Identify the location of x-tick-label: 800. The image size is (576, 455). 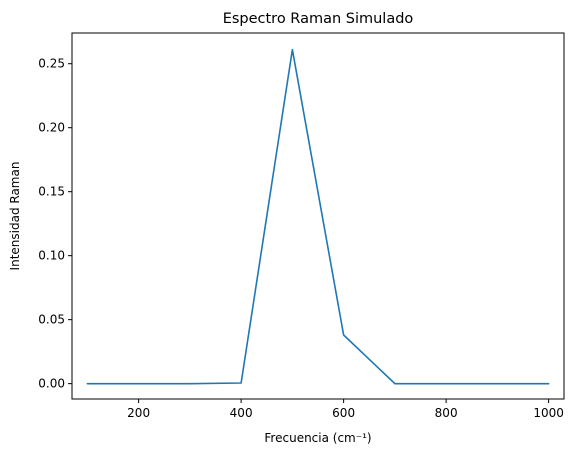
(446, 413).